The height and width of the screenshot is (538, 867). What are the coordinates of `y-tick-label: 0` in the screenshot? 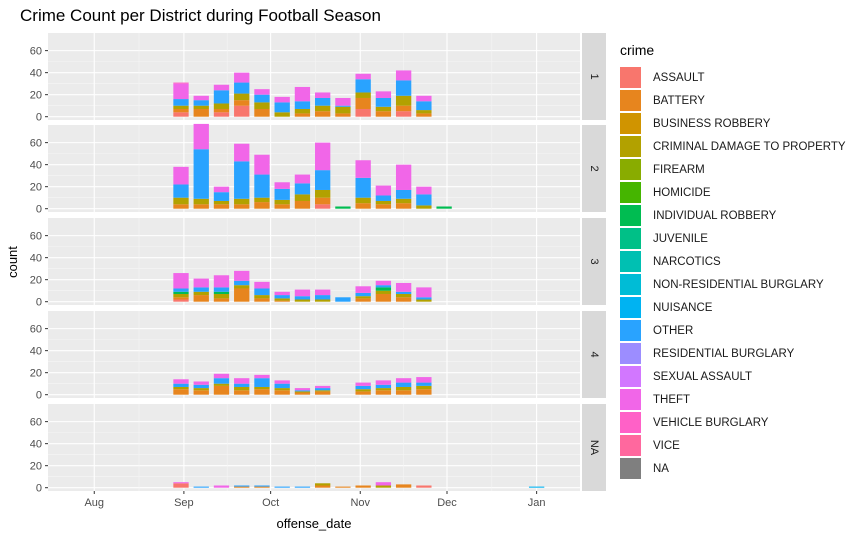 It's located at (39, 210).